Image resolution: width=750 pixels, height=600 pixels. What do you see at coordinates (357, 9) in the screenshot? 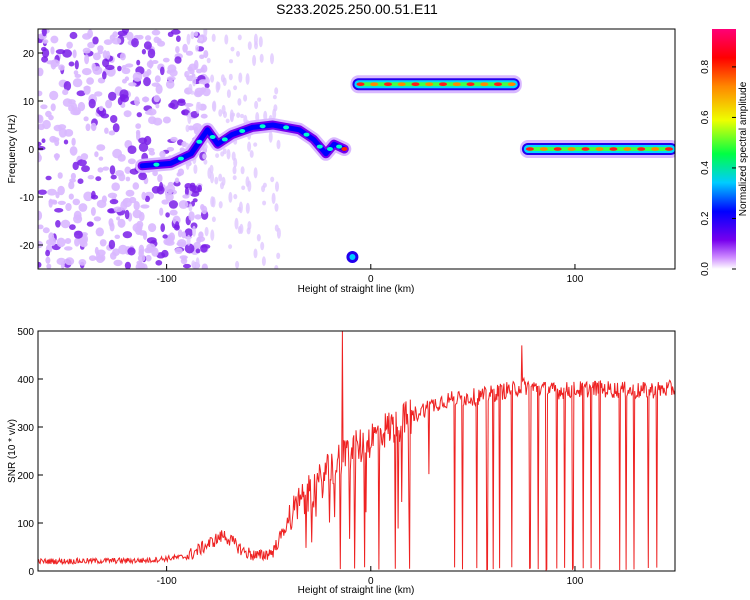
I see `figure-title: S233.2025.250.00.51.E11` at bounding box center [357, 9].